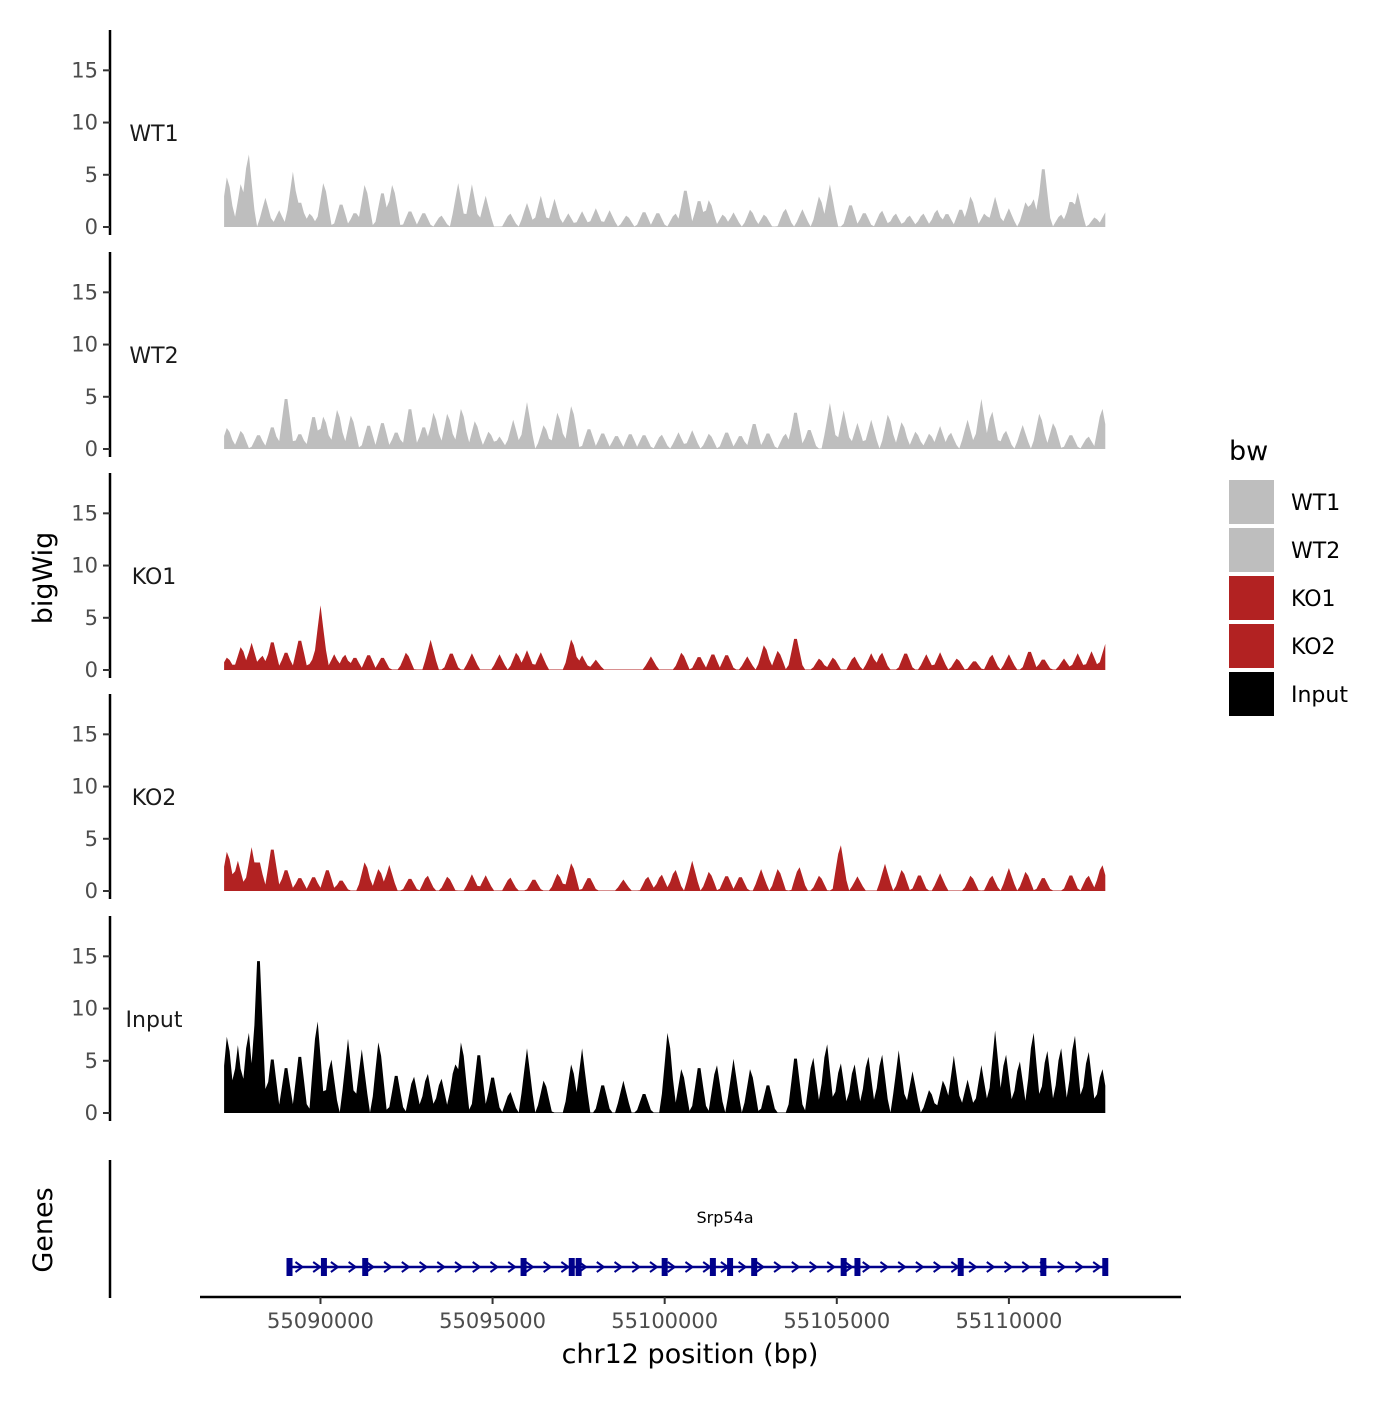  Describe the element at coordinates (1319, 695) in the screenshot. I see `legend-label-input: Input` at that location.